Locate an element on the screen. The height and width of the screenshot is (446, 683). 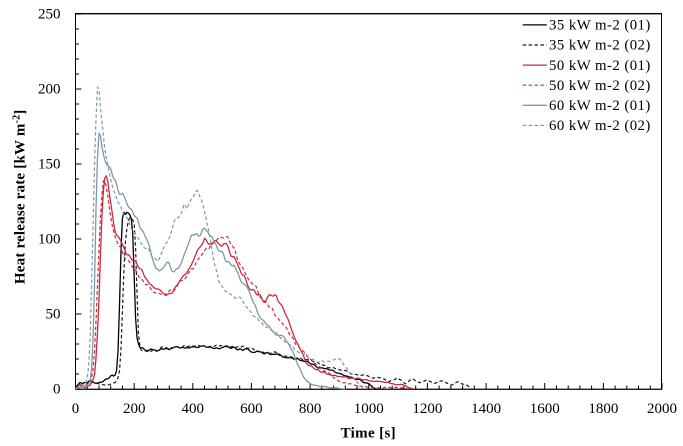
svg-text: 60 kW m-2 (01) is located at coordinates (600, 106).